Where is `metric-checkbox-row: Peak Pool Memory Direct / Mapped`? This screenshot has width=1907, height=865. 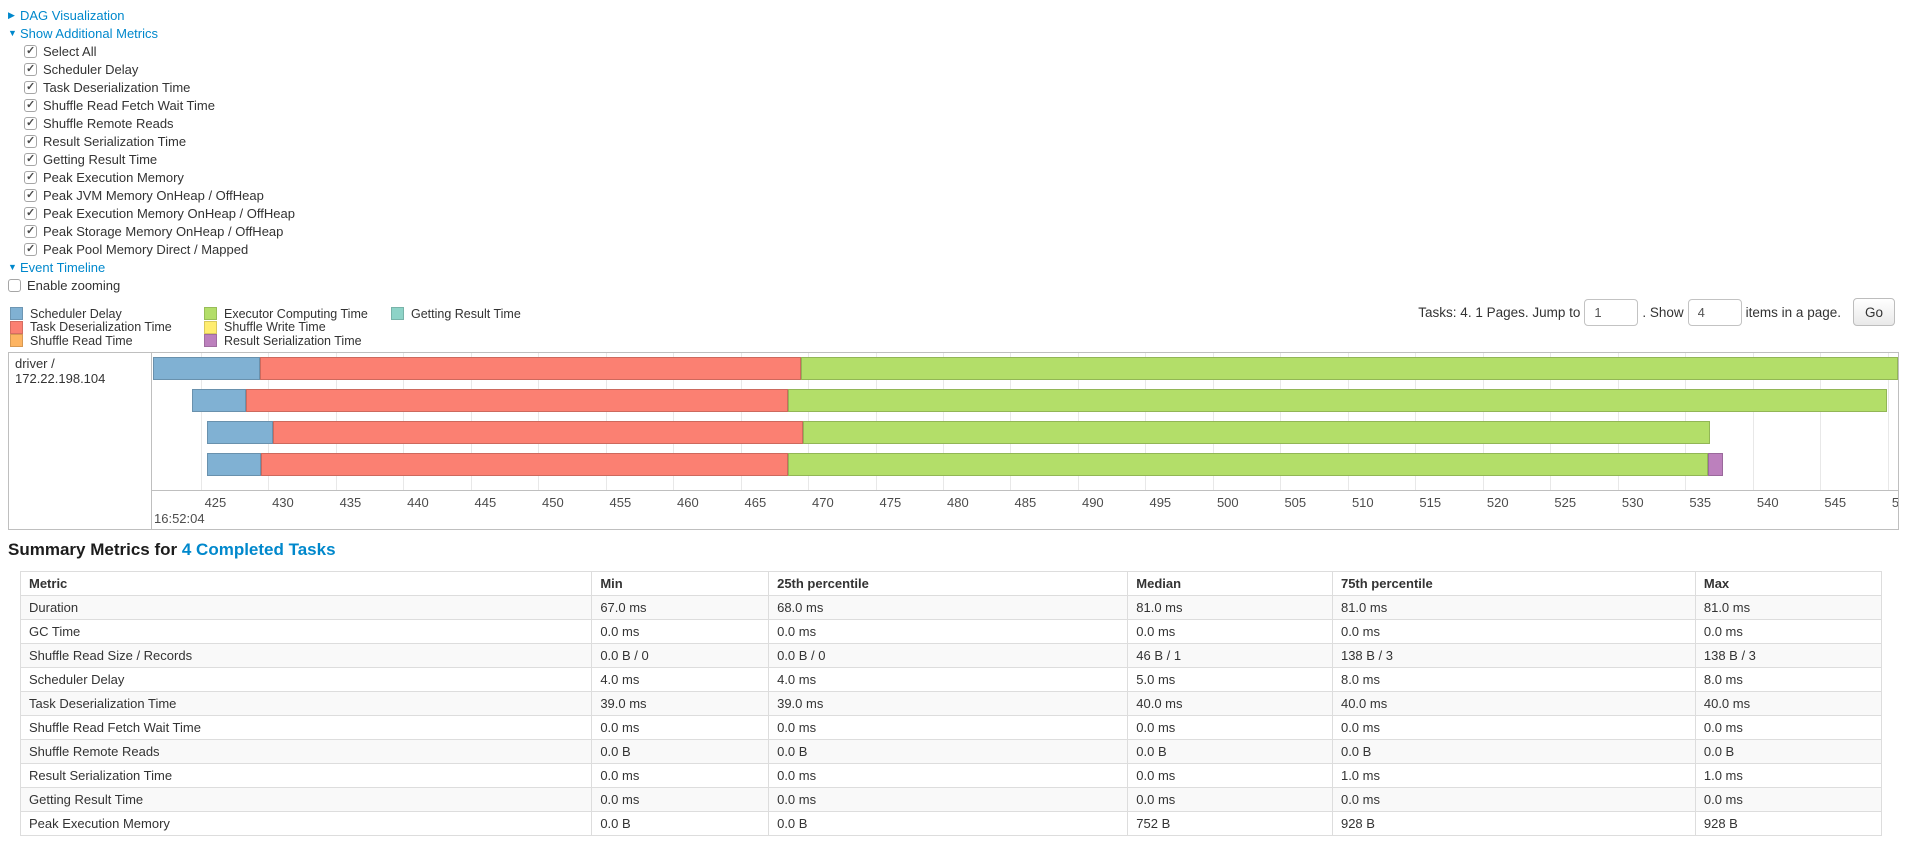 metric-checkbox-row: Peak Pool Memory Direct / Mapped is located at coordinates (159, 249).